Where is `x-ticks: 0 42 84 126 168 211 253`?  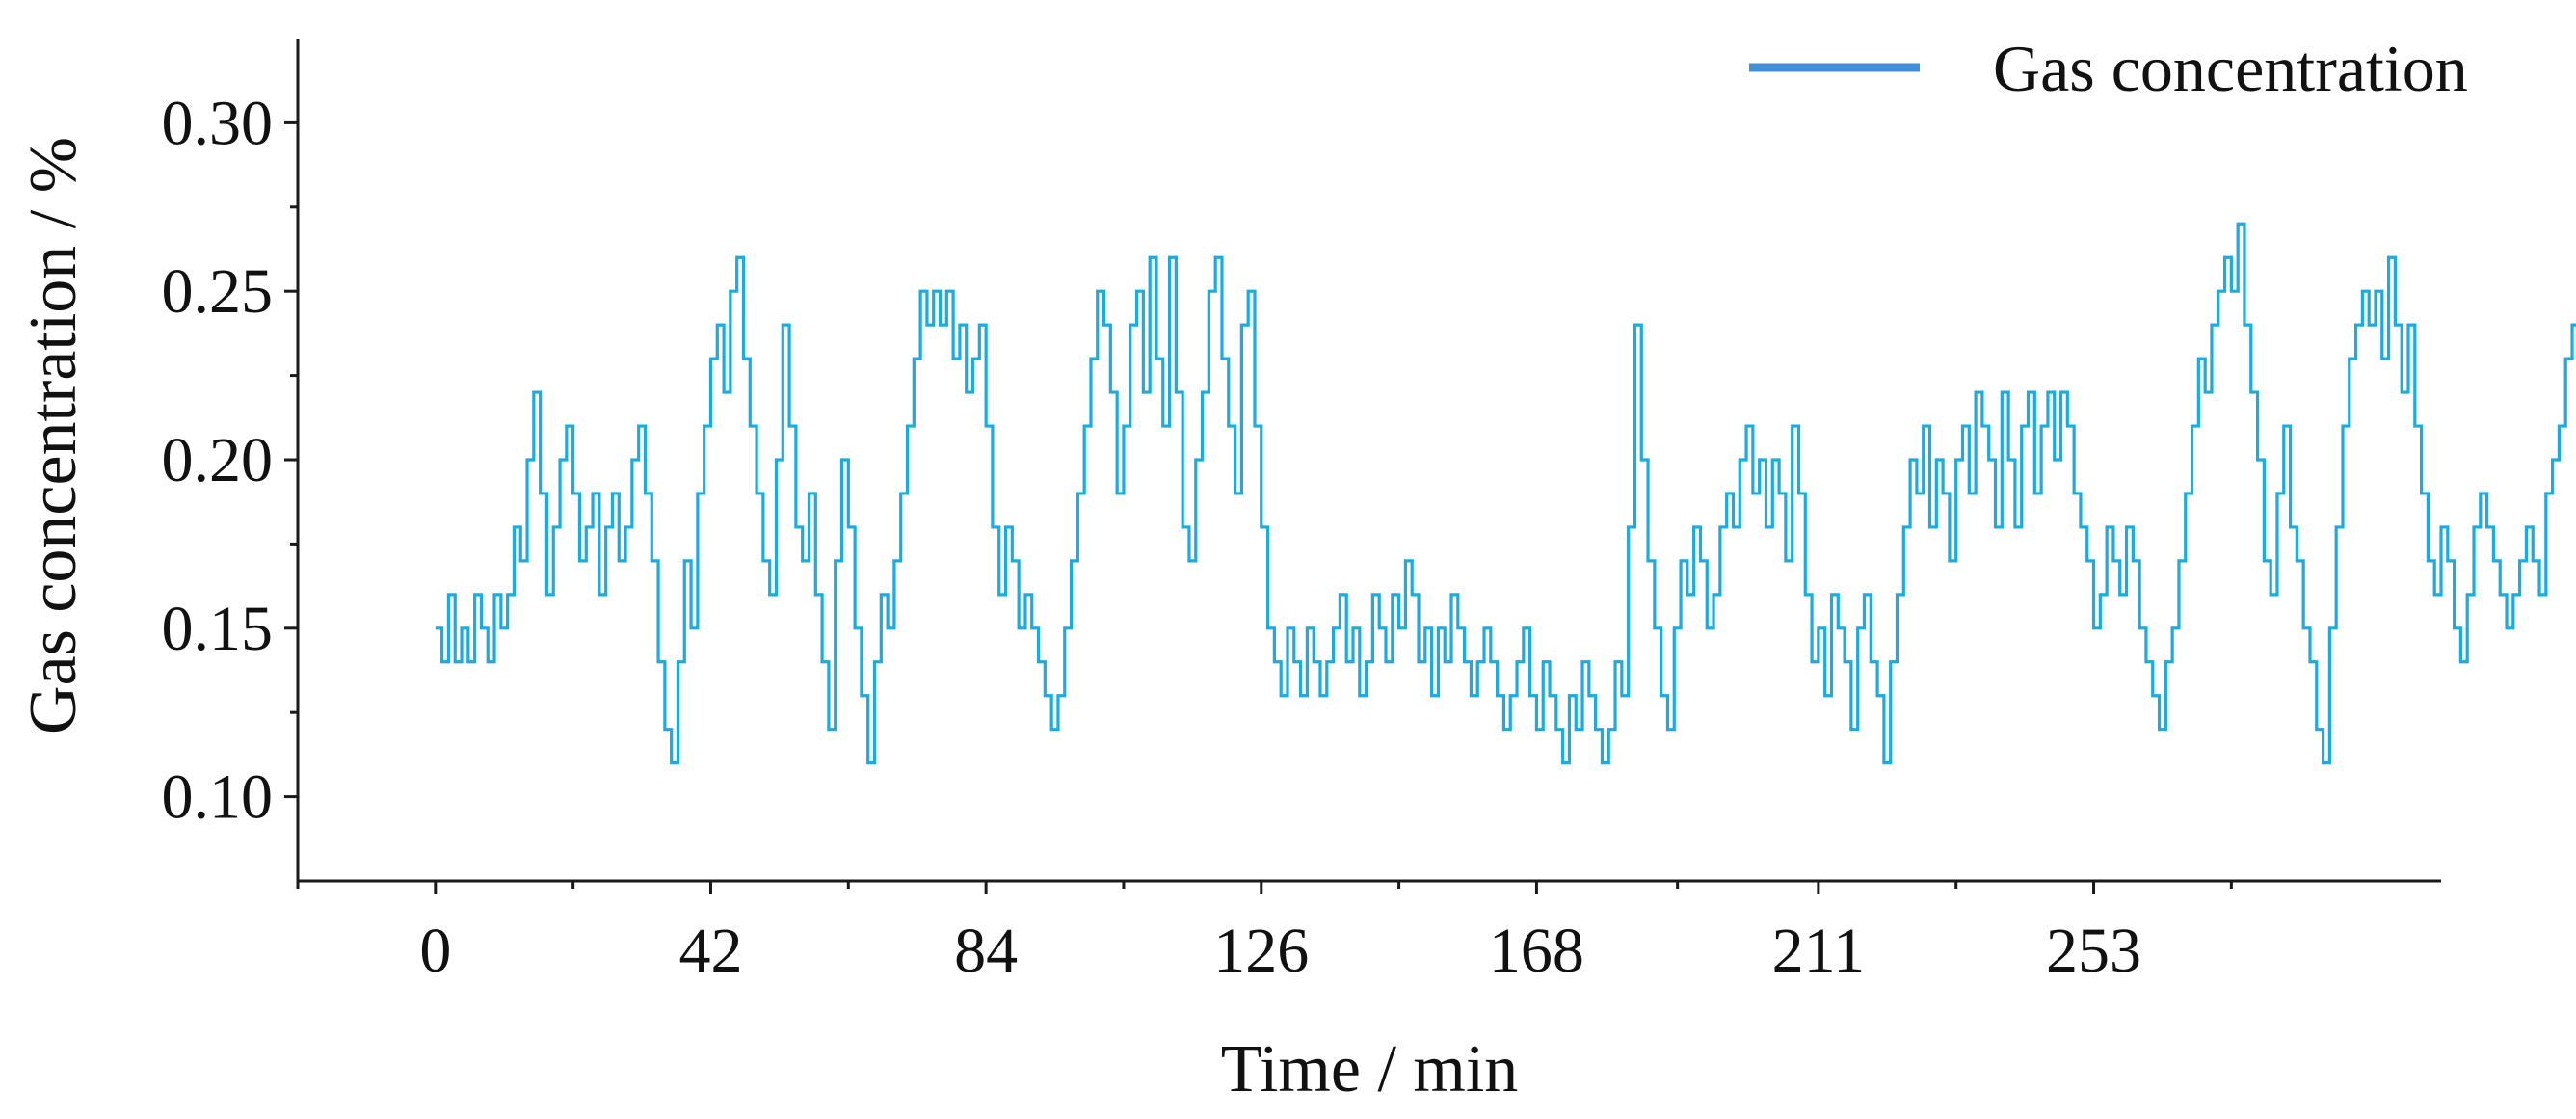
x-ticks: 0 42 84 126 168 211 253 is located at coordinates (1264, 933).